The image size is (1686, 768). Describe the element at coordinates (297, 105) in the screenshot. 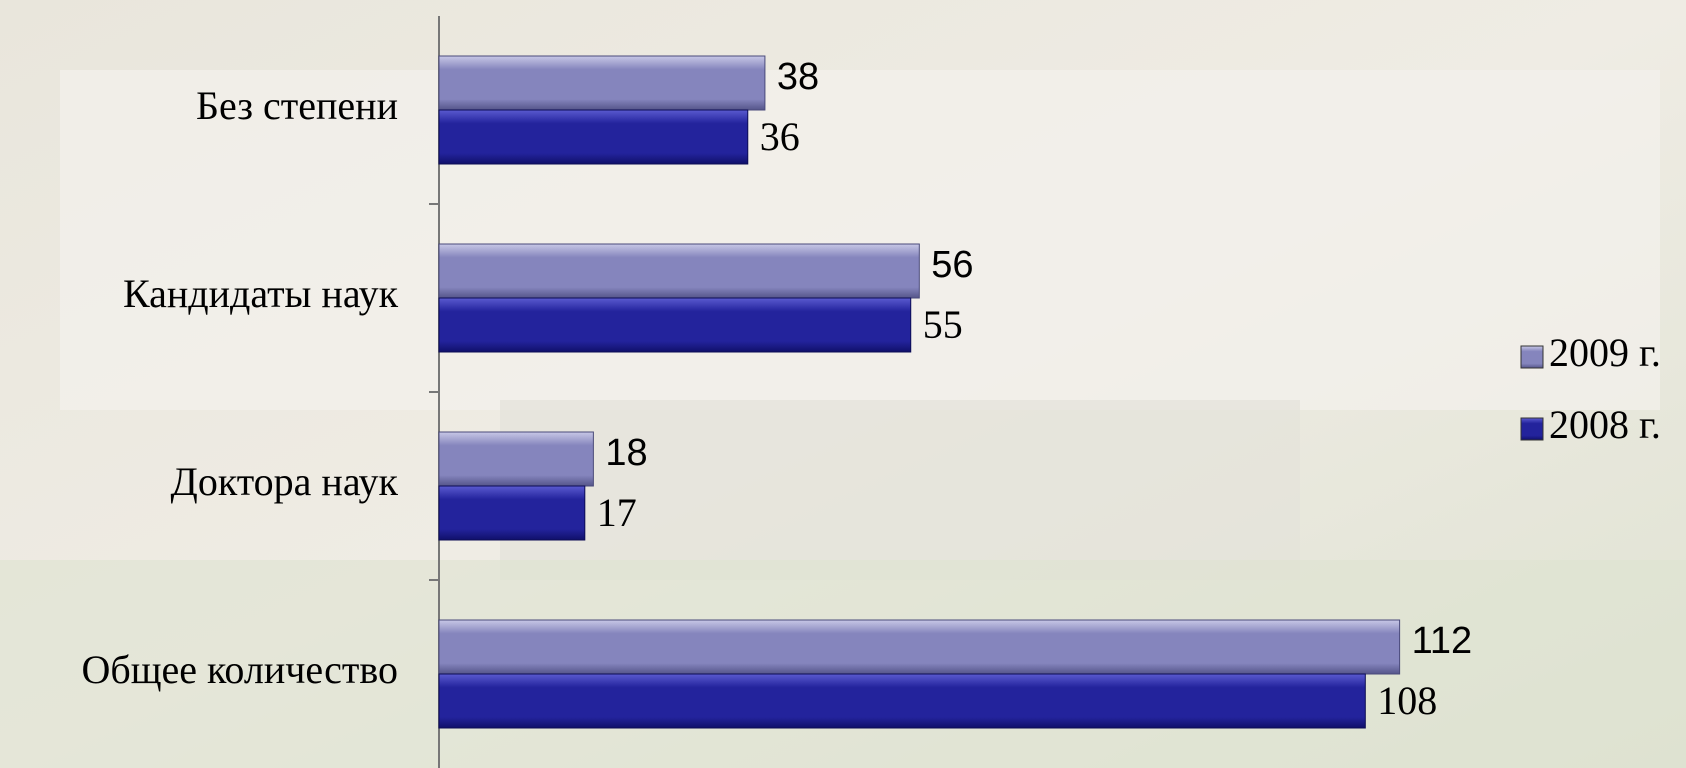

I see `category-label: Без степени` at that location.